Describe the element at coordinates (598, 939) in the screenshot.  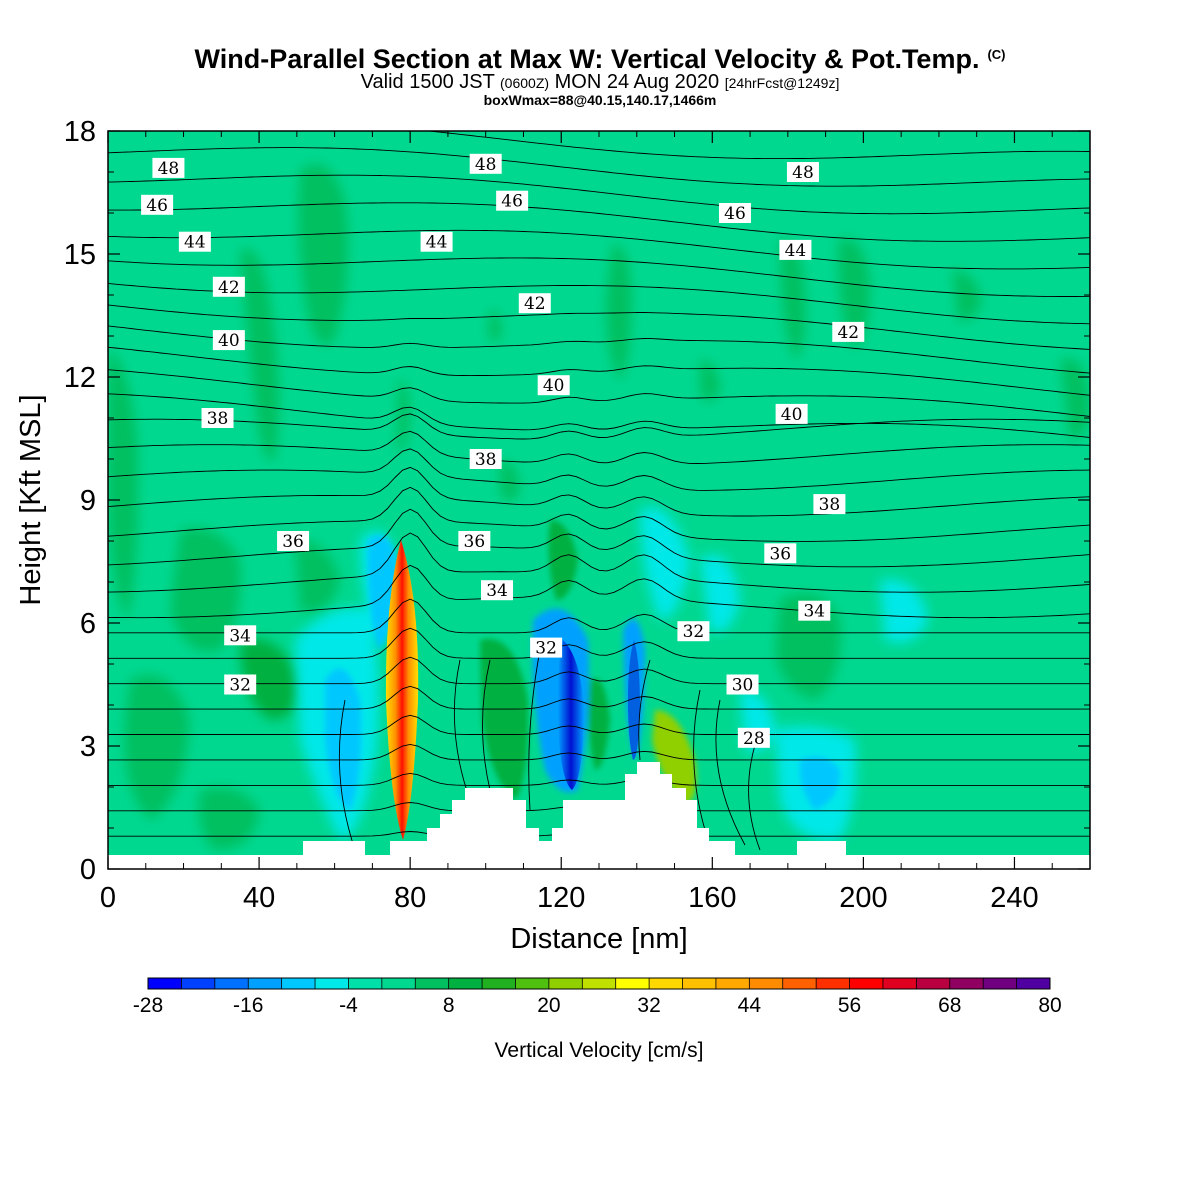
I see `x-axis-label: Distance [nm]` at that location.